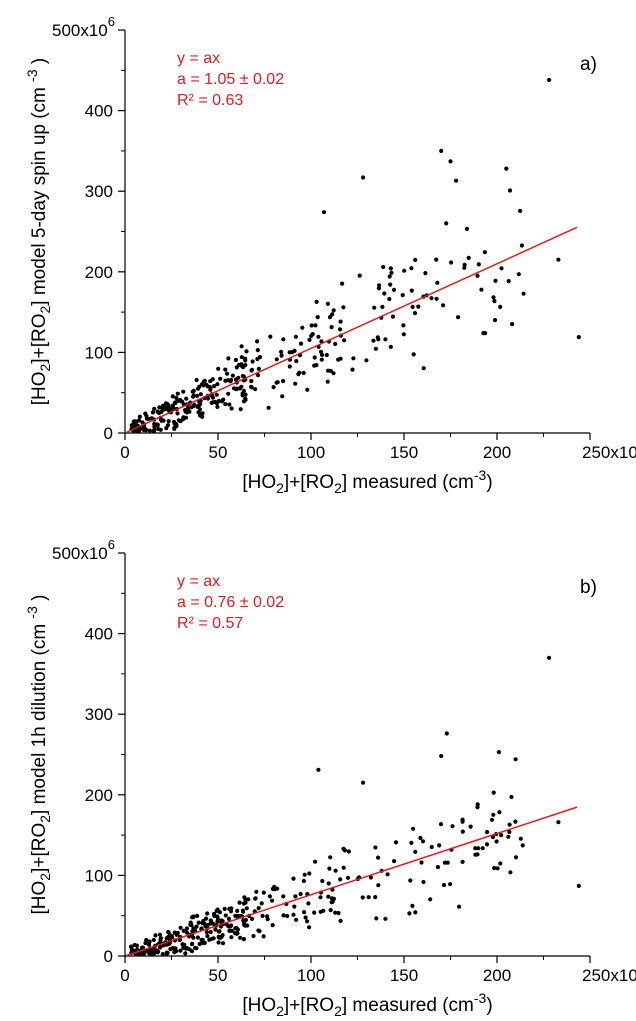  What do you see at coordinates (99, 352) in the screenshot?
I see `y-tick-label: 100` at bounding box center [99, 352].